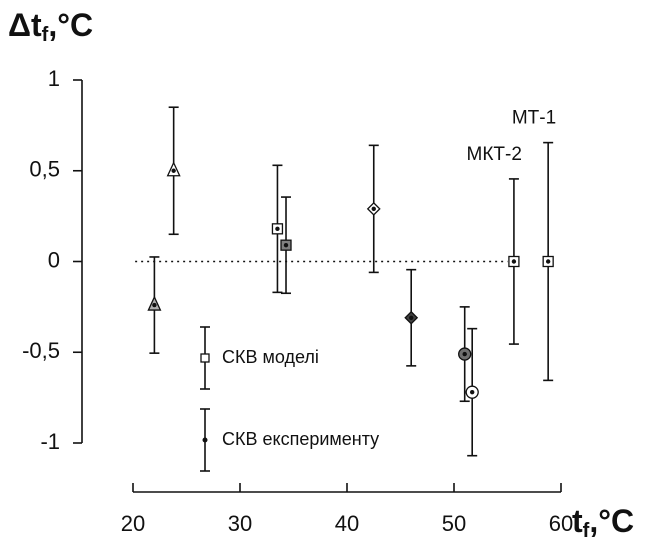  What do you see at coordinates (577, 521) in the screenshot?
I see `x-title-main: t` at bounding box center [577, 521].